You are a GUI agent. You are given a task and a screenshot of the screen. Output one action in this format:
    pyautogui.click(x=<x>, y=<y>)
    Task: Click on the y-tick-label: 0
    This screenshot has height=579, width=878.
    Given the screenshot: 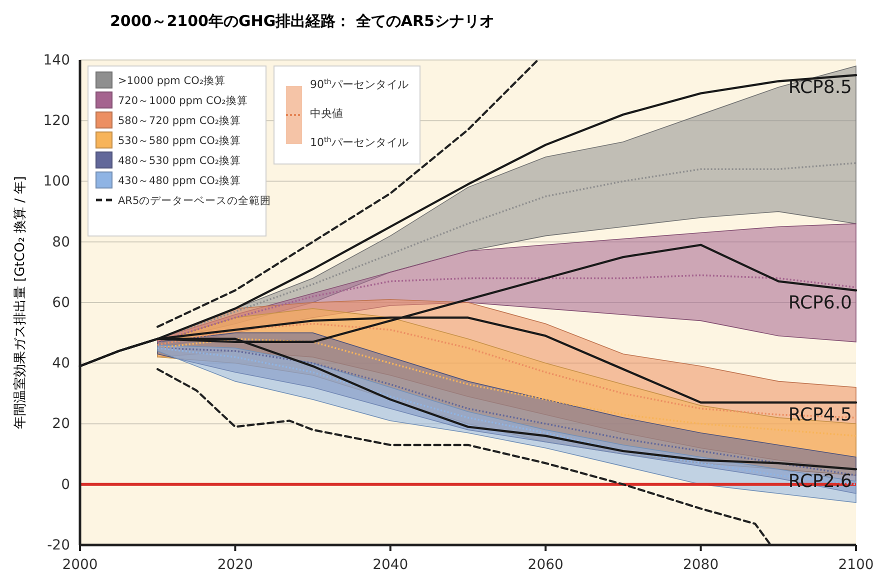 What is the action you would take?
    pyautogui.click(x=65, y=484)
    